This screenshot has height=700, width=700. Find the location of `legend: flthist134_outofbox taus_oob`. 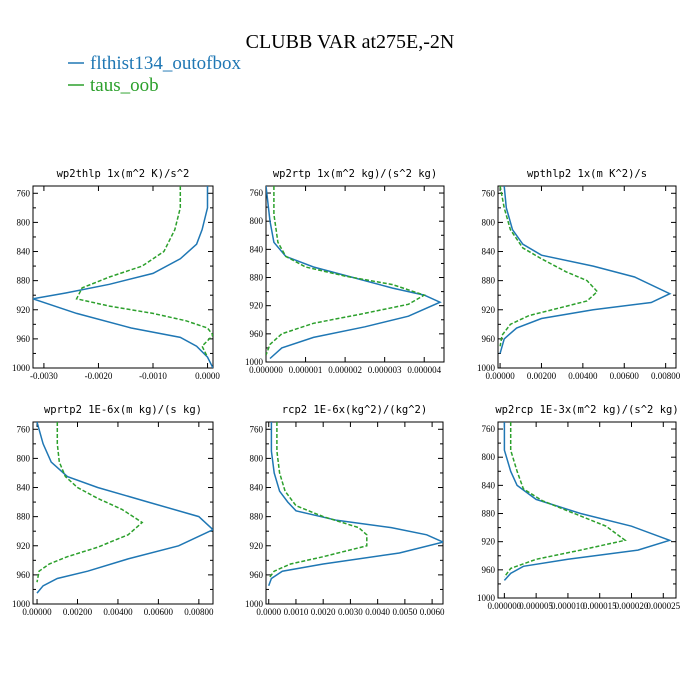

legend: flthist134_outofbox taus_oob is located at coordinates (154, 74).